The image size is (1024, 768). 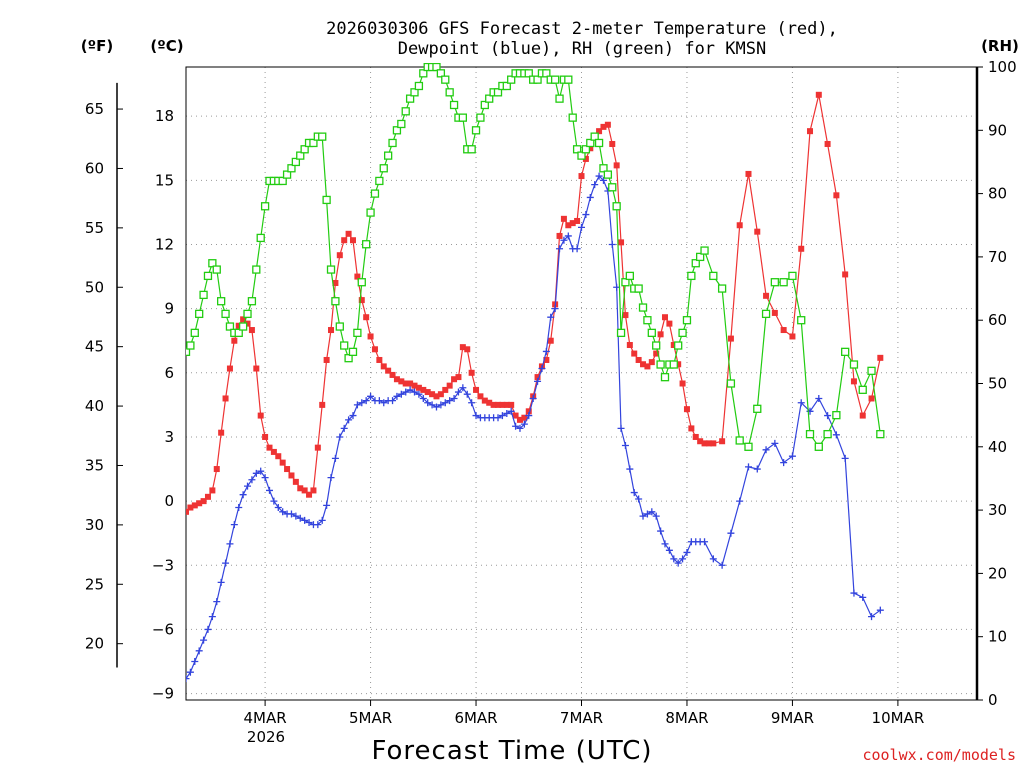 I want to click on x-tick-label: 4MAR, so click(x=265, y=718).